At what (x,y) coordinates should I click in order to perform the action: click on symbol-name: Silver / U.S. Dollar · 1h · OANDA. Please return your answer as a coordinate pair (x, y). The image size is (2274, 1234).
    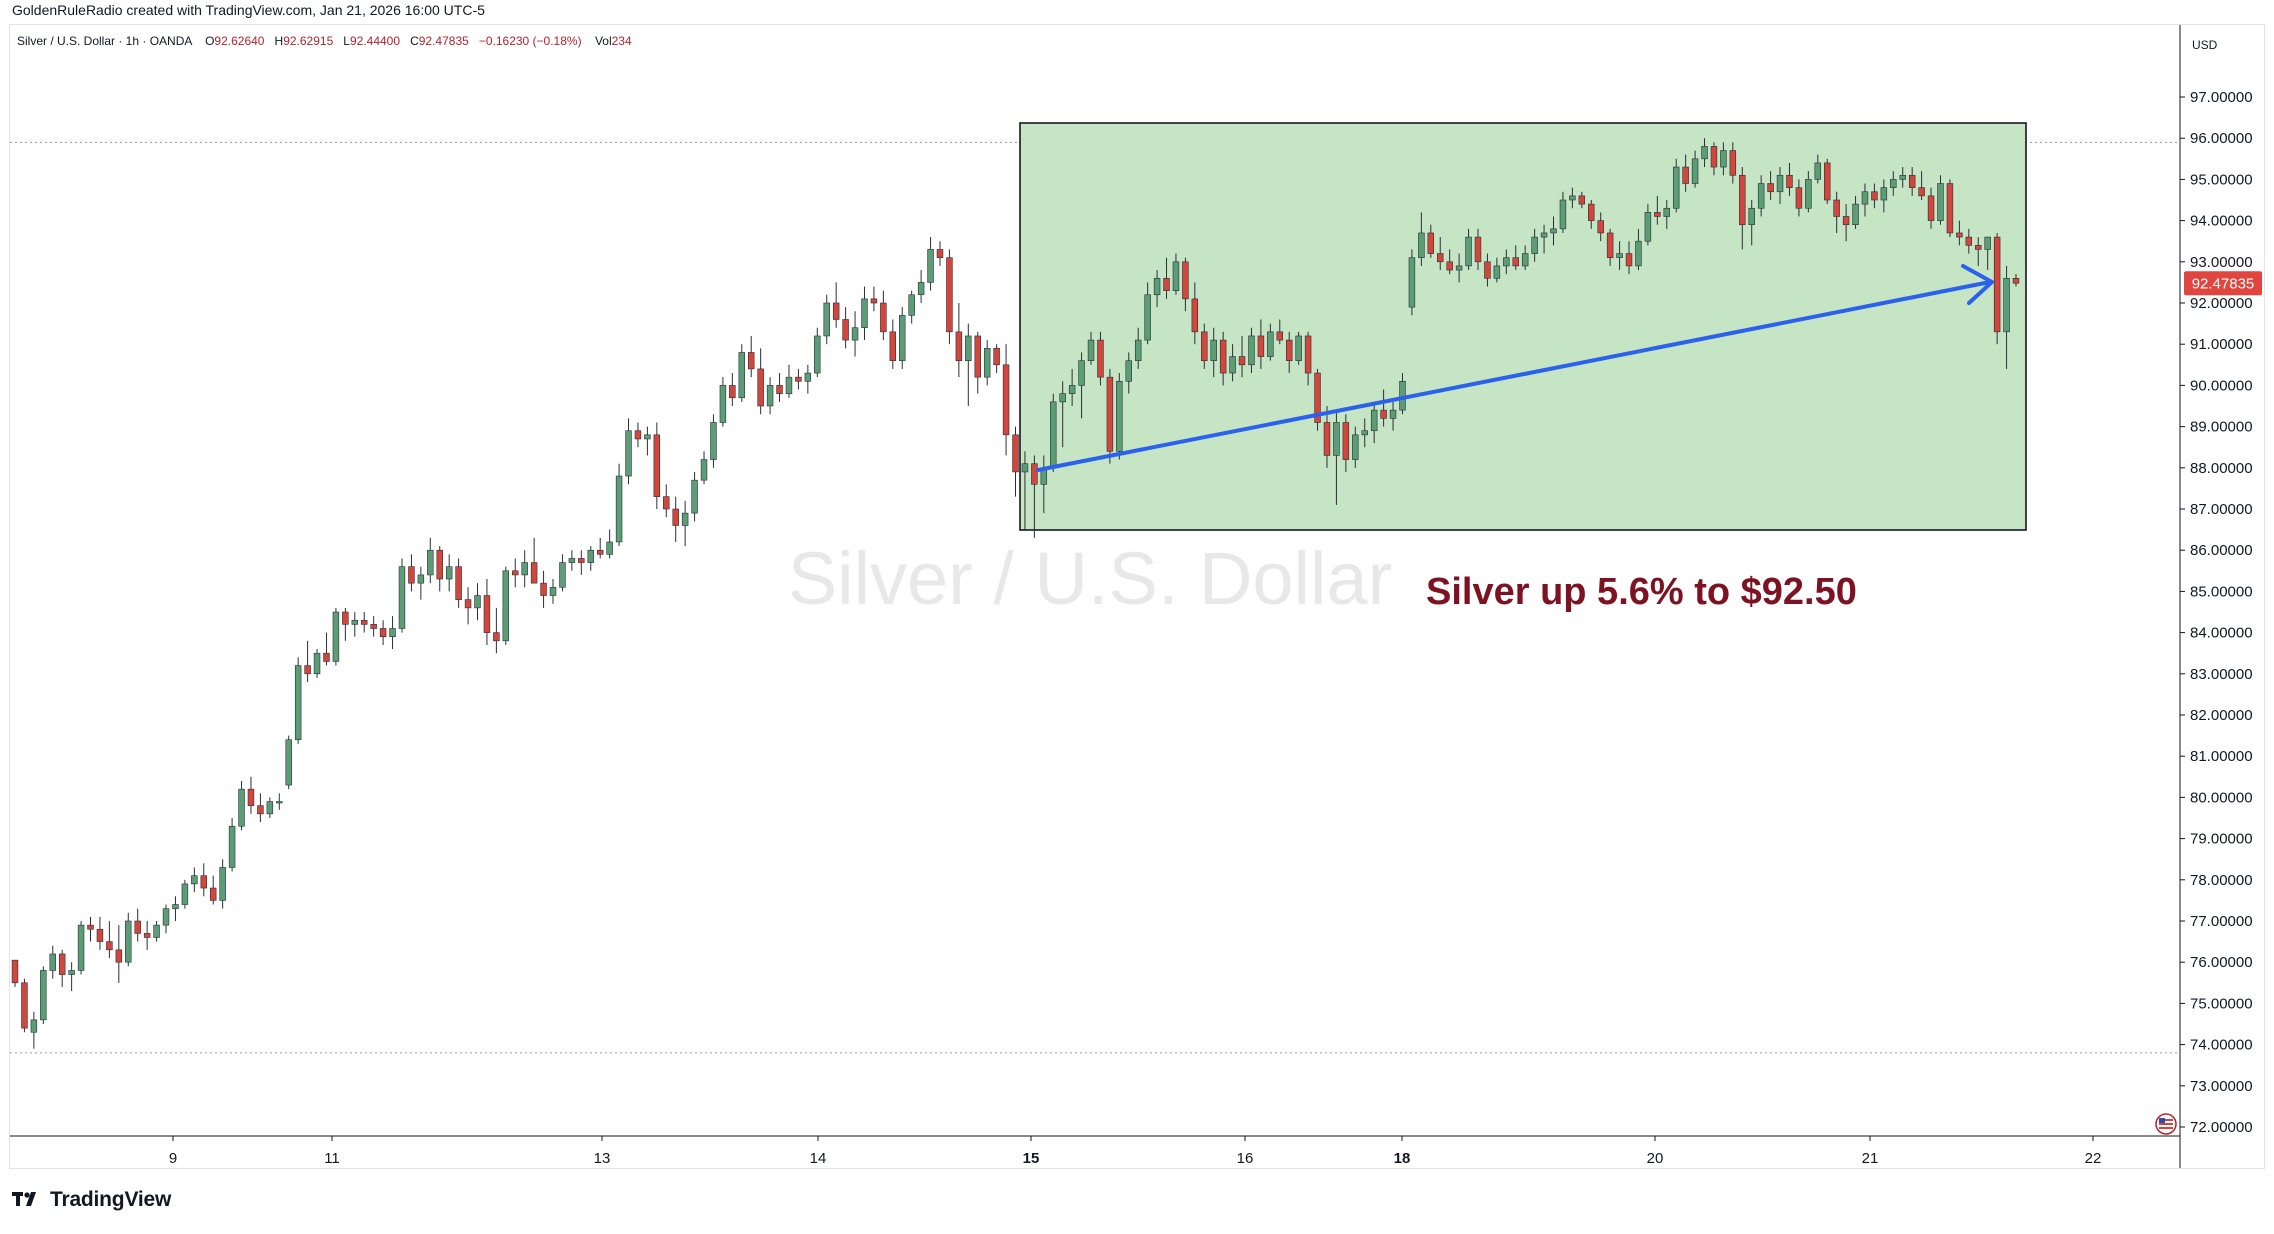
    Looking at the image, I should click on (104, 41).